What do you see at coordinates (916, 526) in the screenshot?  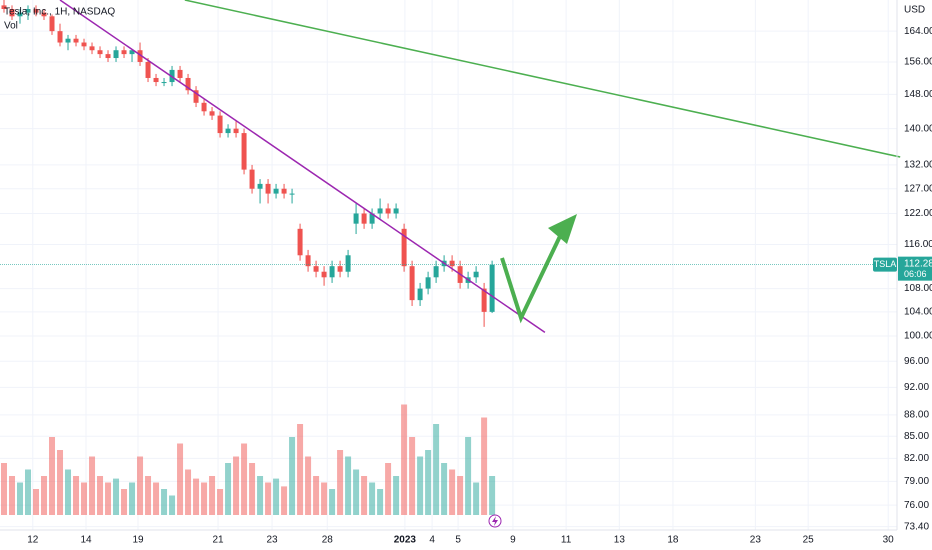 I see `y-tick-label: 73.40` at bounding box center [916, 526].